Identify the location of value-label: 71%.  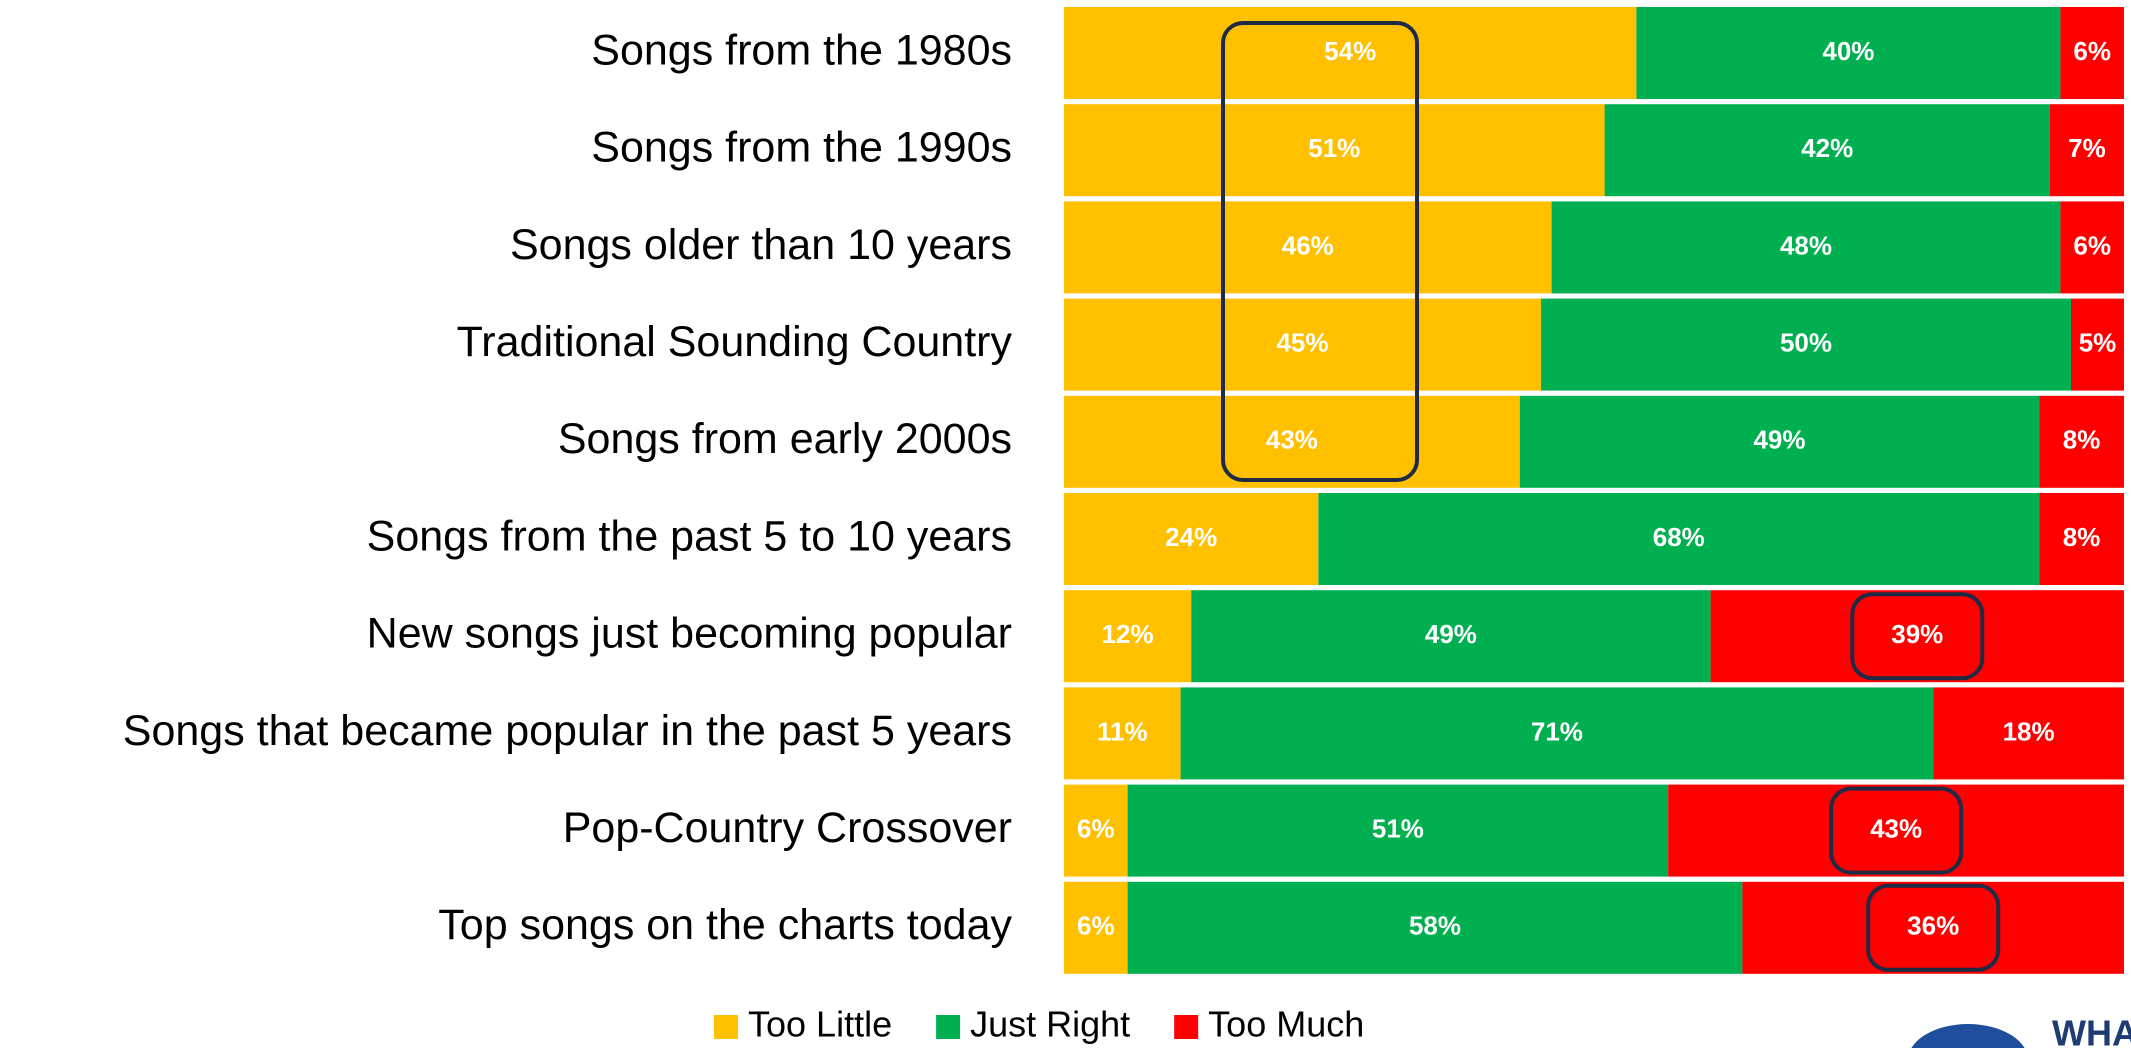
(1557, 731).